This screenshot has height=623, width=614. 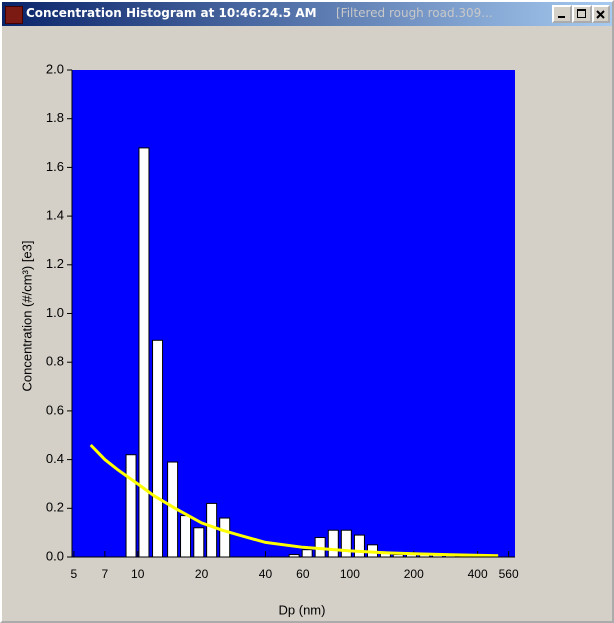 What do you see at coordinates (171, 13) in the screenshot?
I see `window-title: Concentration Histogram at 10:46:24.5 AM` at bounding box center [171, 13].